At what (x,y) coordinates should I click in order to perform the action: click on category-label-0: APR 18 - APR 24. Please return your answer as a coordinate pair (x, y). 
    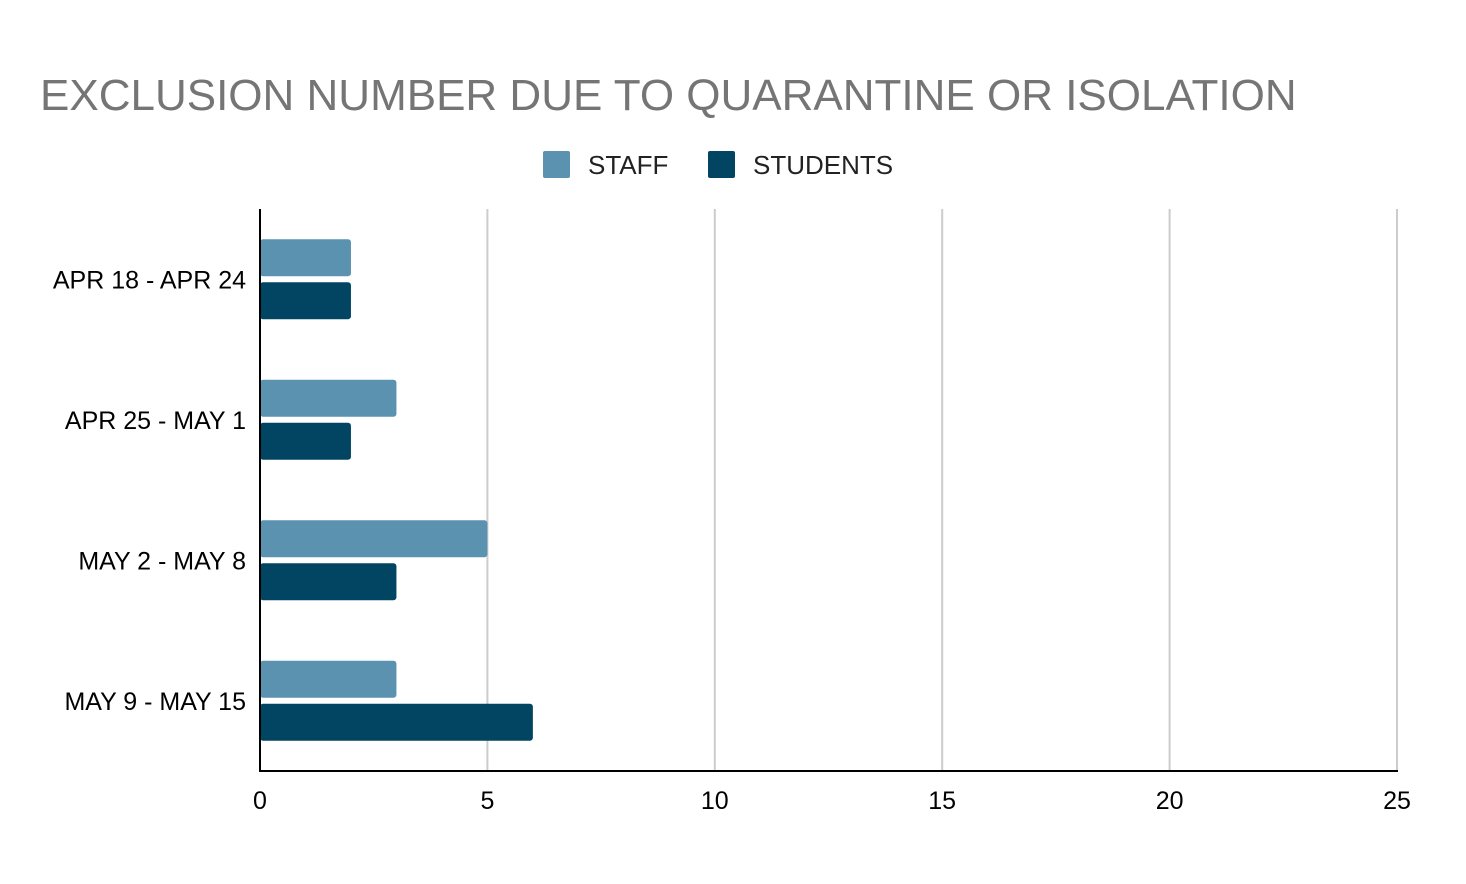
    Looking at the image, I should click on (149, 280).